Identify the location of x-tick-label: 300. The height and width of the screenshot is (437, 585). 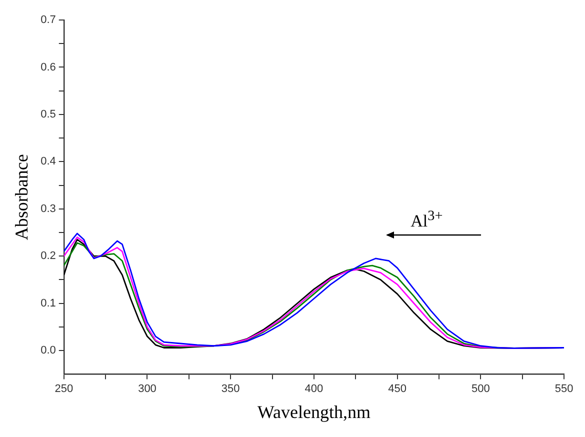
(147, 388).